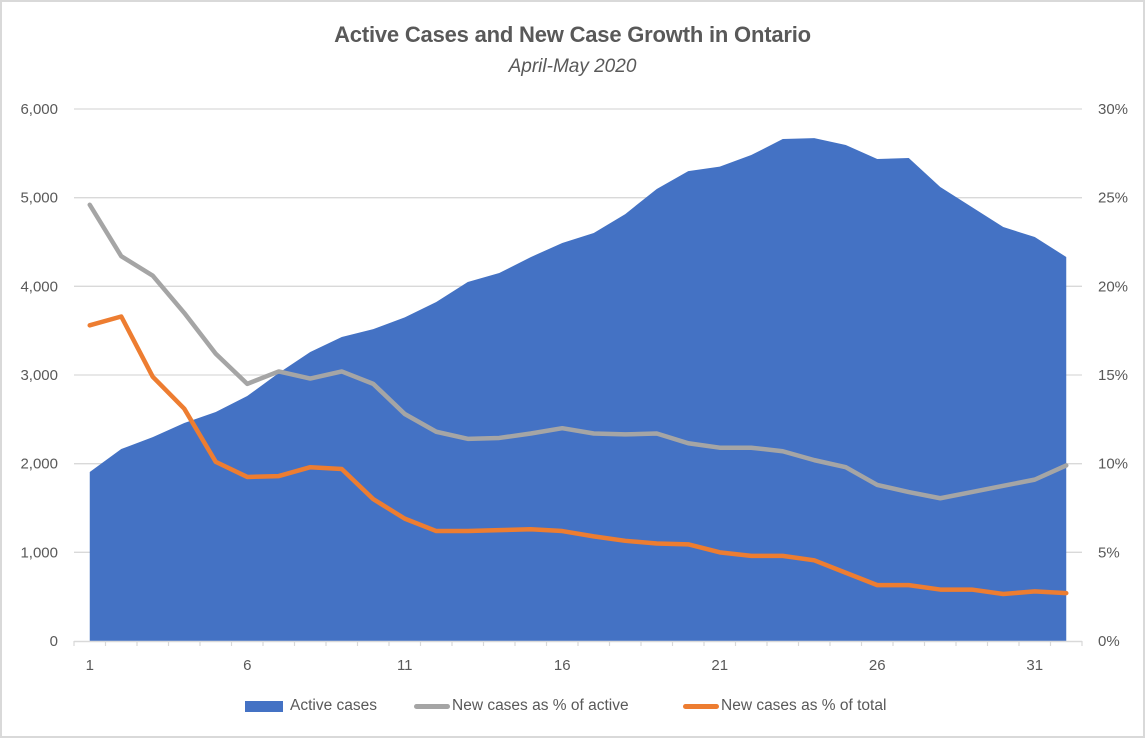  What do you see at coordinates (1113, 198) in the screenshot?
I see `y2-tick-label: 25%` at bounding box center [1113, 198].